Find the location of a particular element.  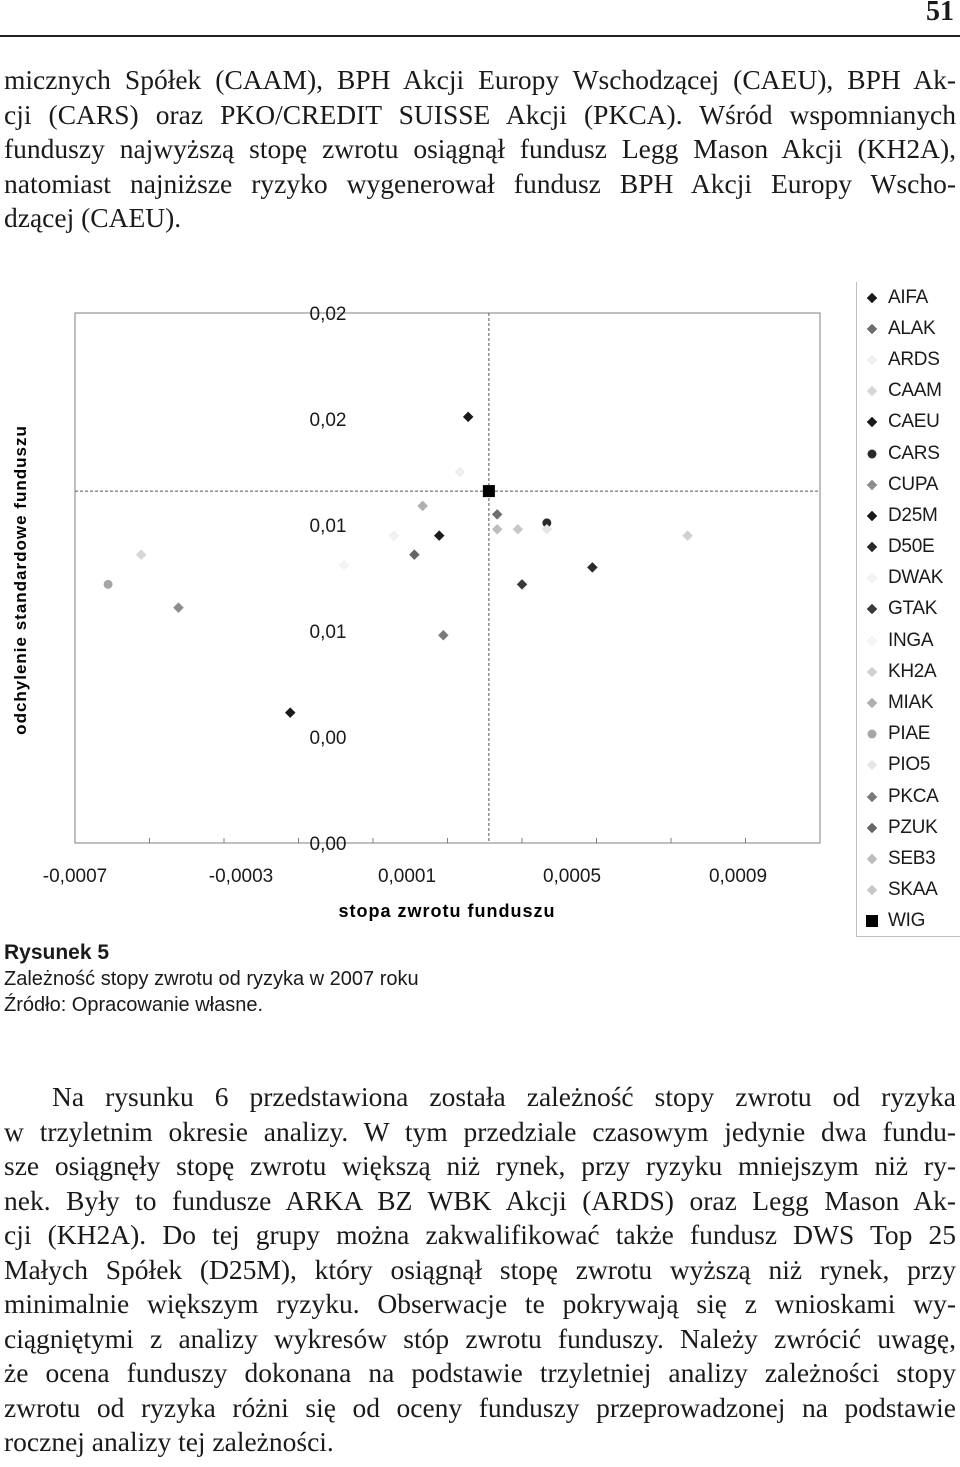

data-point-piae is located at coordinates (108, 584).